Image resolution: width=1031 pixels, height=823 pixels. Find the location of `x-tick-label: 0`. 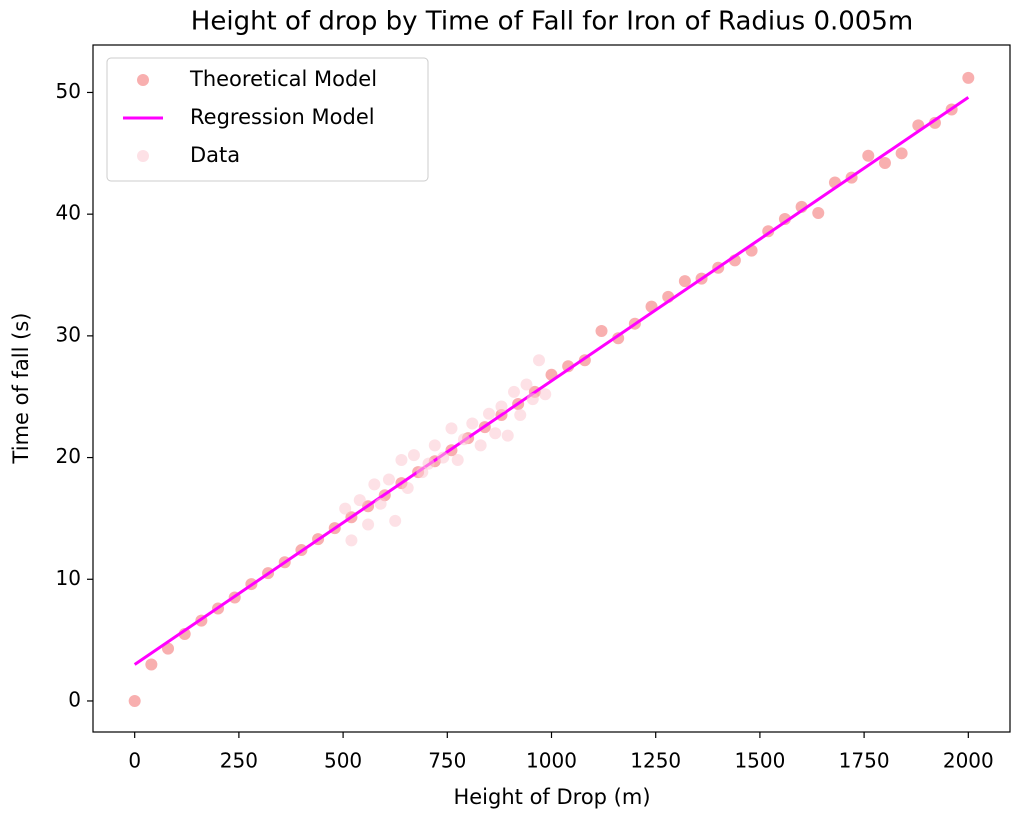

x-tick-label: 0 is located at coordinates (134, 761).